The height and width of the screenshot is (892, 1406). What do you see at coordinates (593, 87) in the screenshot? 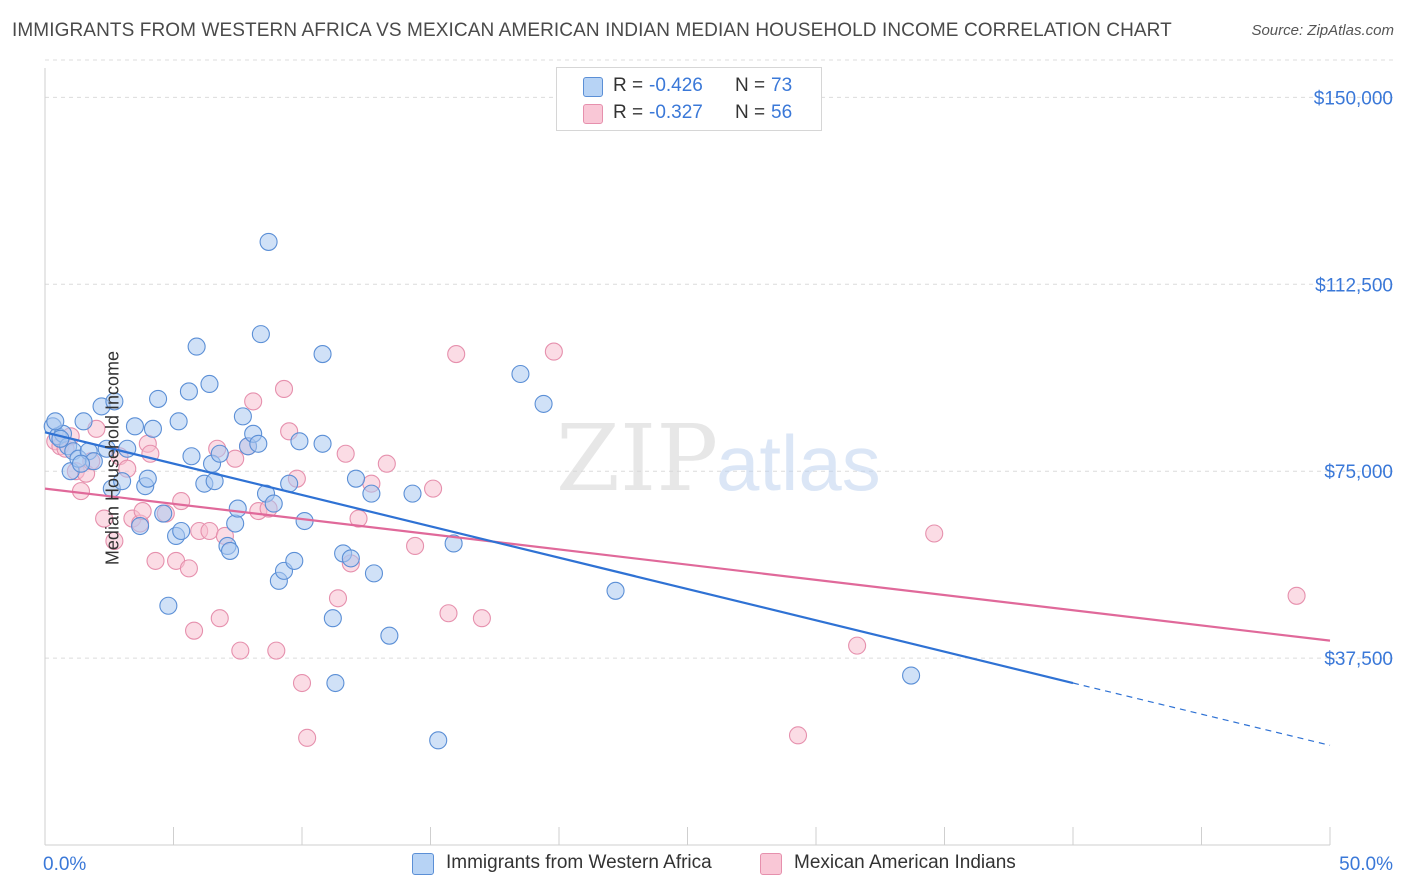
I see `blue-swatch` at bounding box center [593, 87].